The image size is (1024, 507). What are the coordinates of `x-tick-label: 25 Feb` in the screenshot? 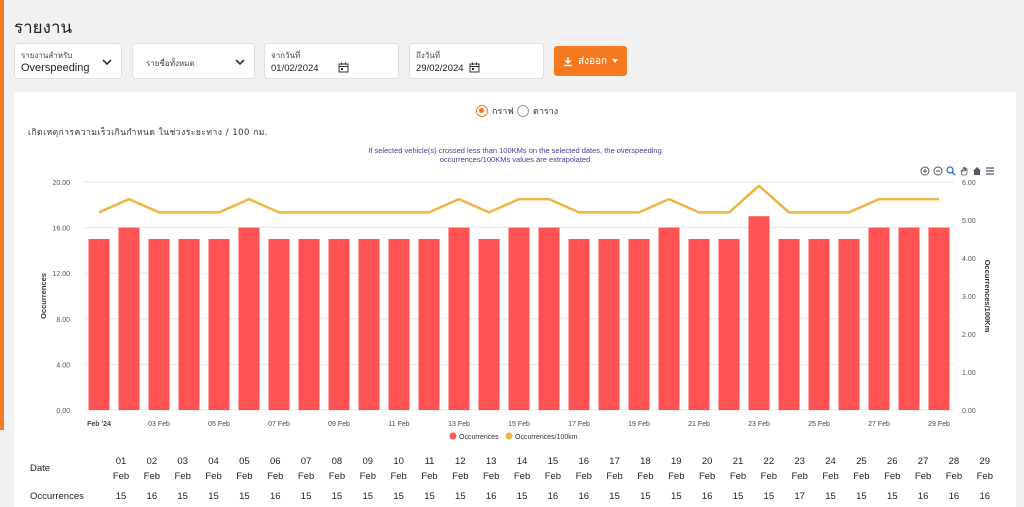 It's located at (819, 424).